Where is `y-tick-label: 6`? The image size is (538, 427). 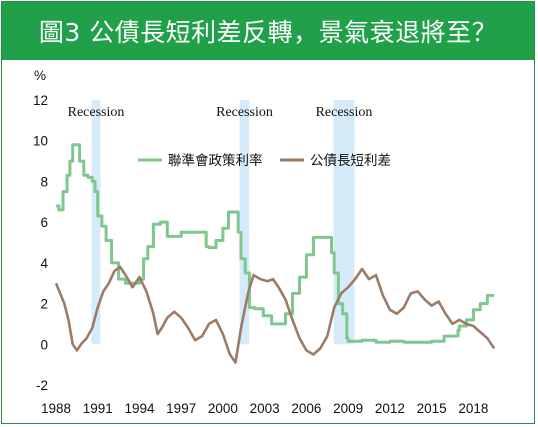
y-tick-label: 6 is located at coordinates (44, 222).